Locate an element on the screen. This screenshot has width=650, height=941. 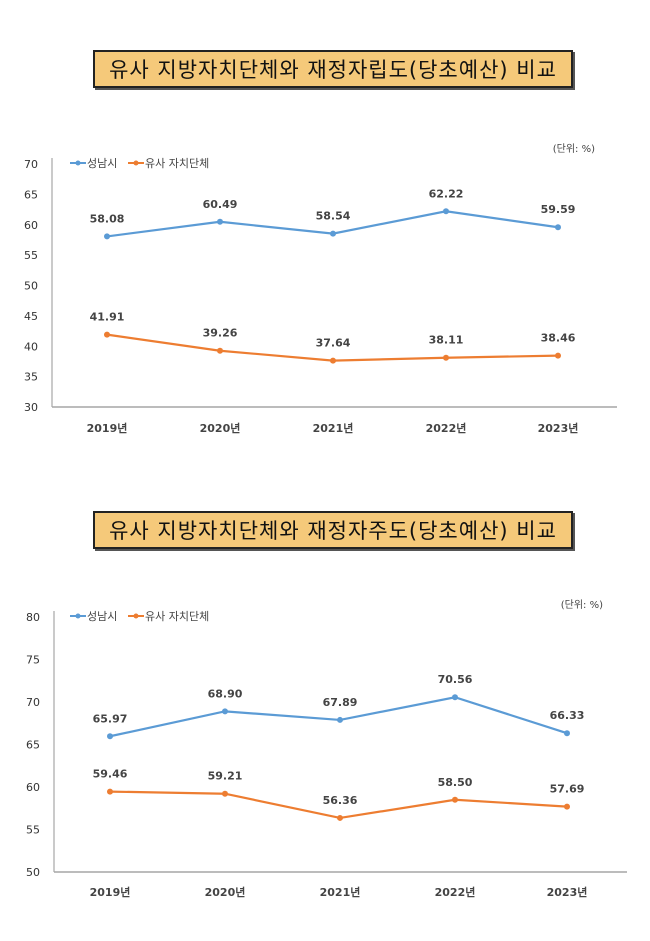
chart2-title: 유사 지방자치단체와 재정자주도(당초예산) 비교 is located at coordinates (333, 530).